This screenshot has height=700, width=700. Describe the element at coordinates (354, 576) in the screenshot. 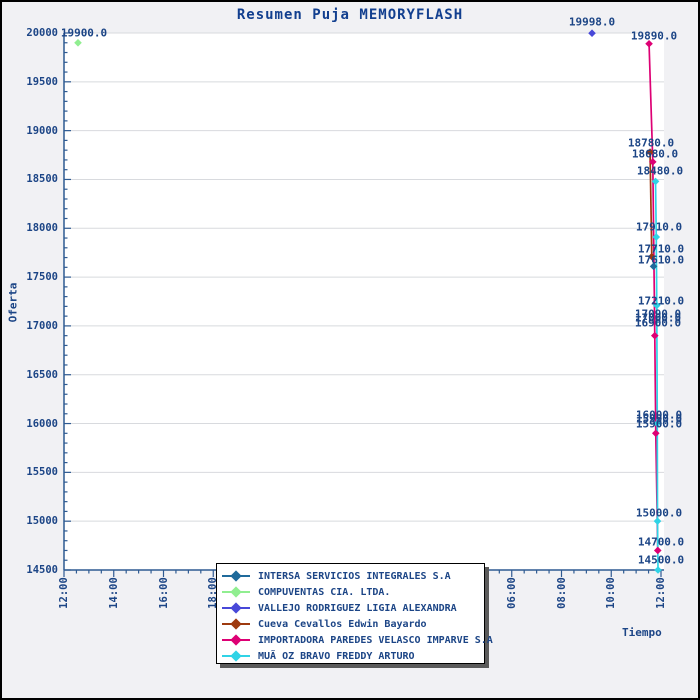

I see `legend-item-label: INTERSA SERVICIOS INTEGRALES S.A` at that location.